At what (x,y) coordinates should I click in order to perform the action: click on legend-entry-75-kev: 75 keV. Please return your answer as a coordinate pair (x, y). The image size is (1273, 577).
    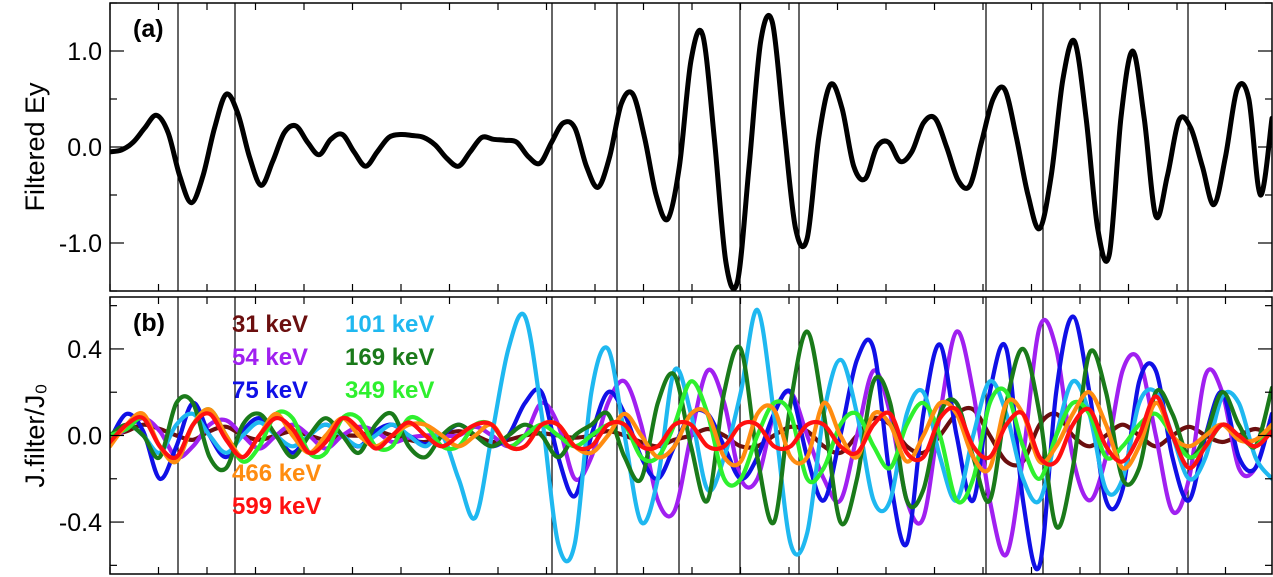
    Looking at the image, I should click on (270, 390).